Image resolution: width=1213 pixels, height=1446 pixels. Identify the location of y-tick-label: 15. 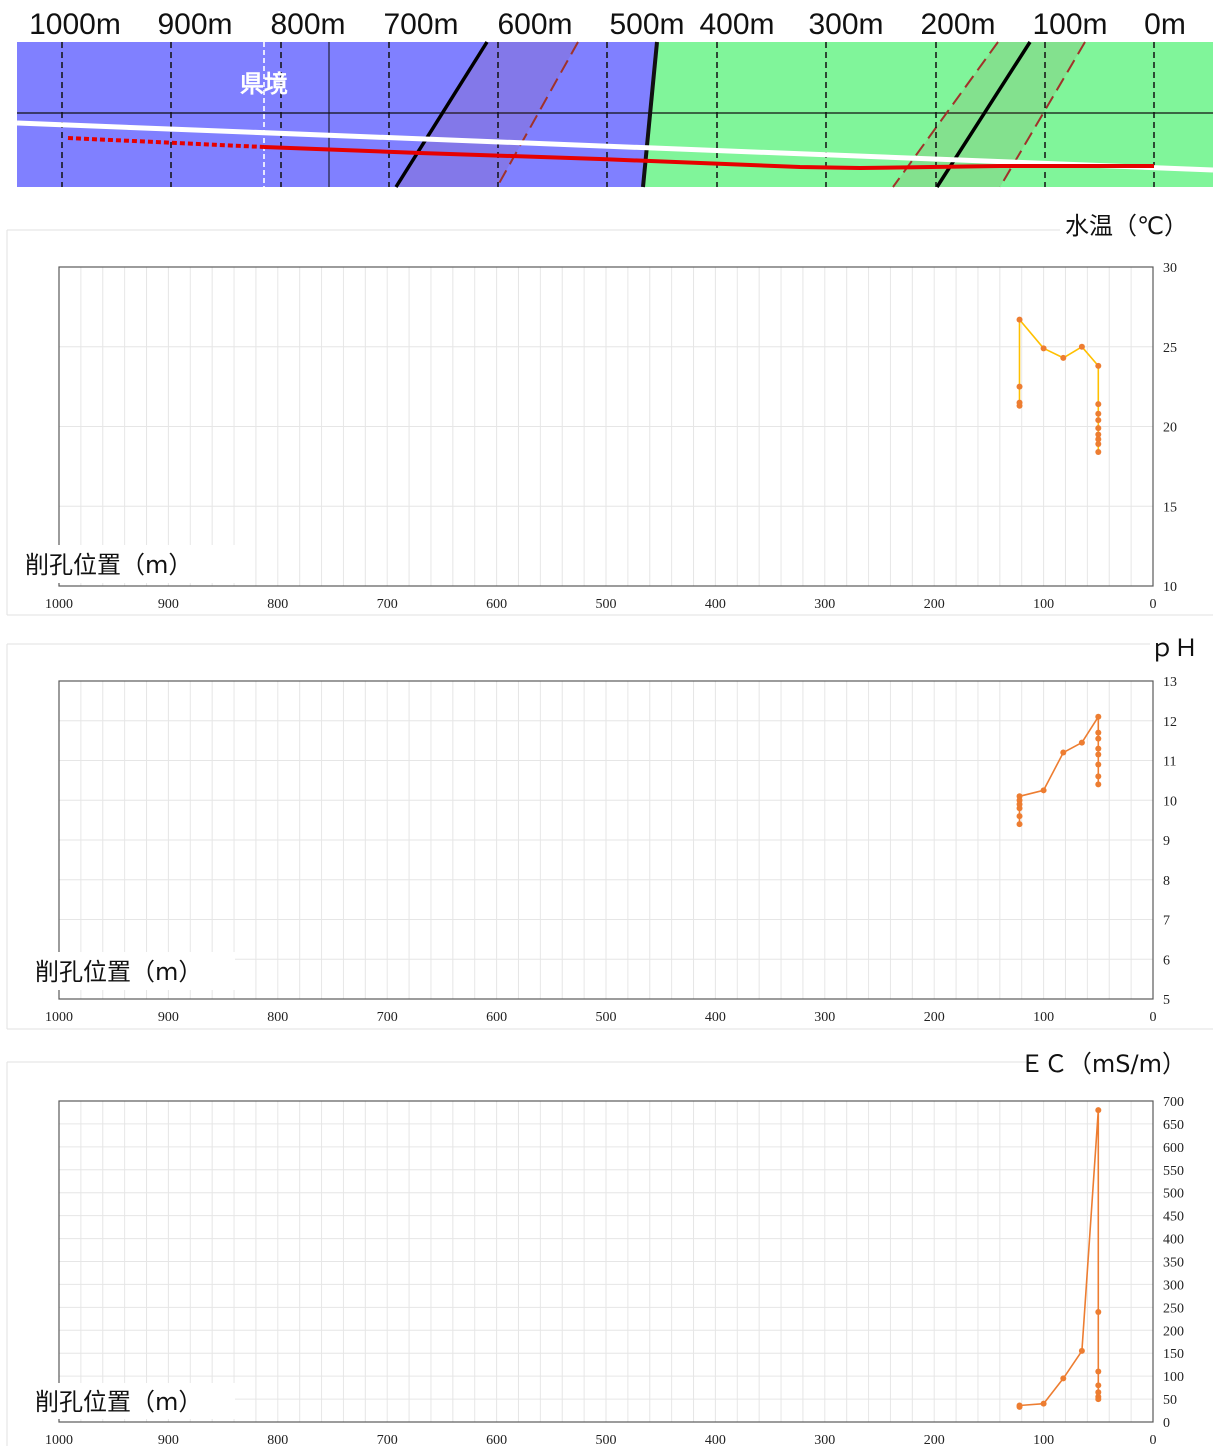
(1170, 507).